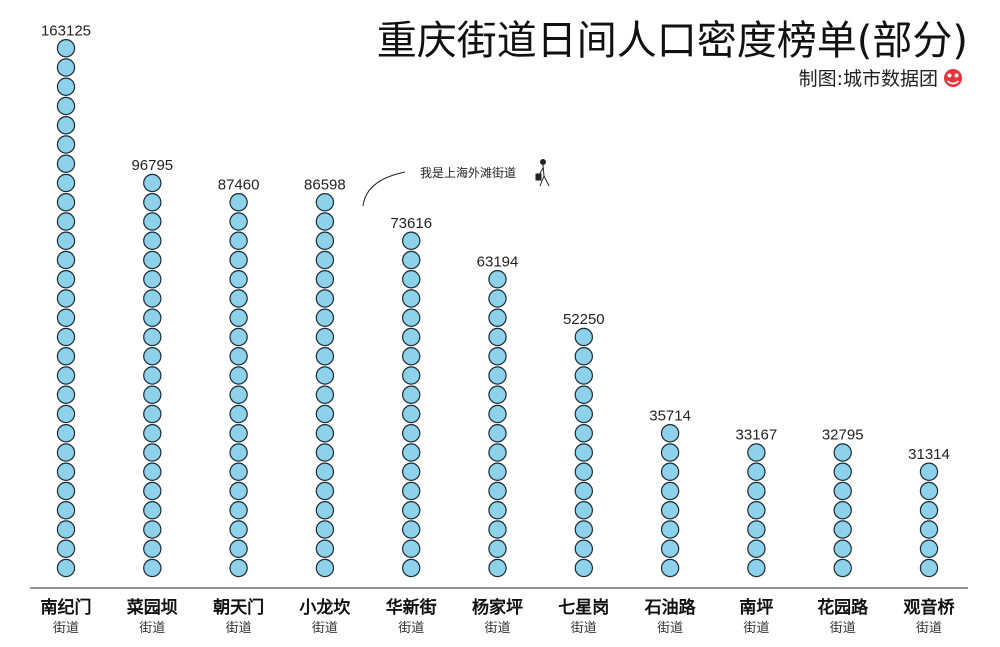 The image size is (1000, 647). I want to click on walking-person-icon, so click(542, 173).